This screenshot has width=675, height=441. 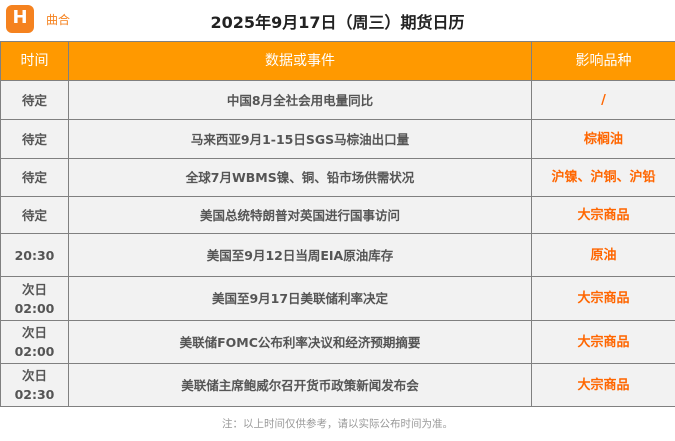 What do you see at coordinates (603, 139) in the screenshot?
I see `impact-cell: 棕榈油` at bounding box center [603, 139].